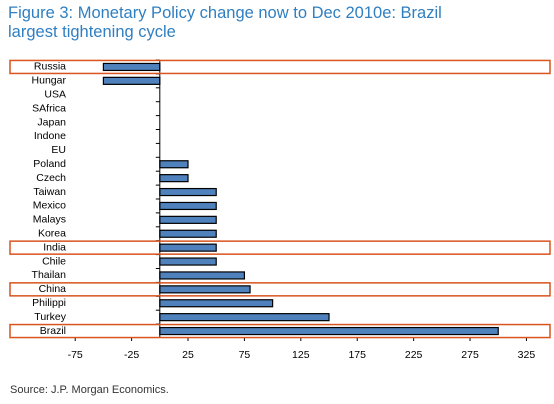 This screenshot has height=404, width=554. I want to click on x-tick-label: 325, so click(527, 355).